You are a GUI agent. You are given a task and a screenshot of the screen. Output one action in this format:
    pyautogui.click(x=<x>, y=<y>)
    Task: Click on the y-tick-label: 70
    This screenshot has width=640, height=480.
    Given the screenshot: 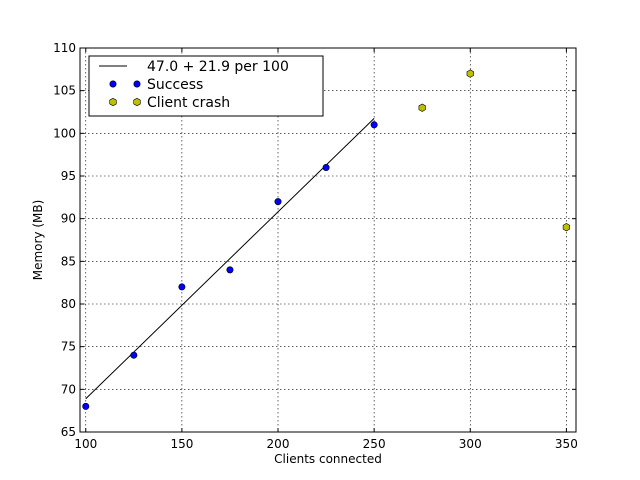 What is the action you would take?
    pyautogui.click(x=68, y=389)
    